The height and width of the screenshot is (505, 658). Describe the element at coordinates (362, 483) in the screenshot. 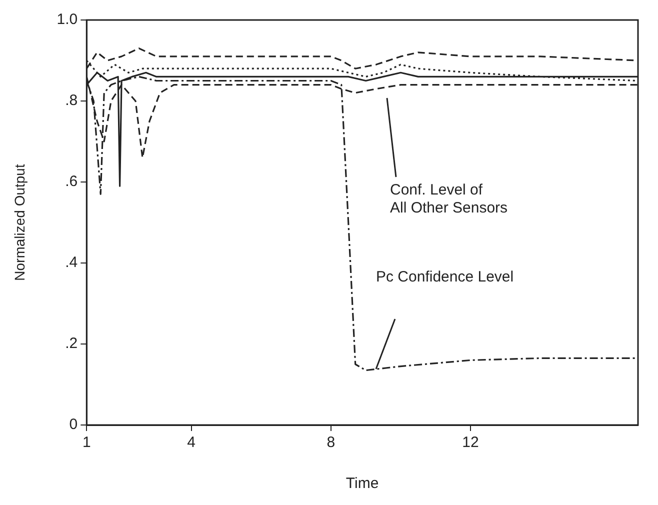

I see `x-axis-title: Time` at that location.